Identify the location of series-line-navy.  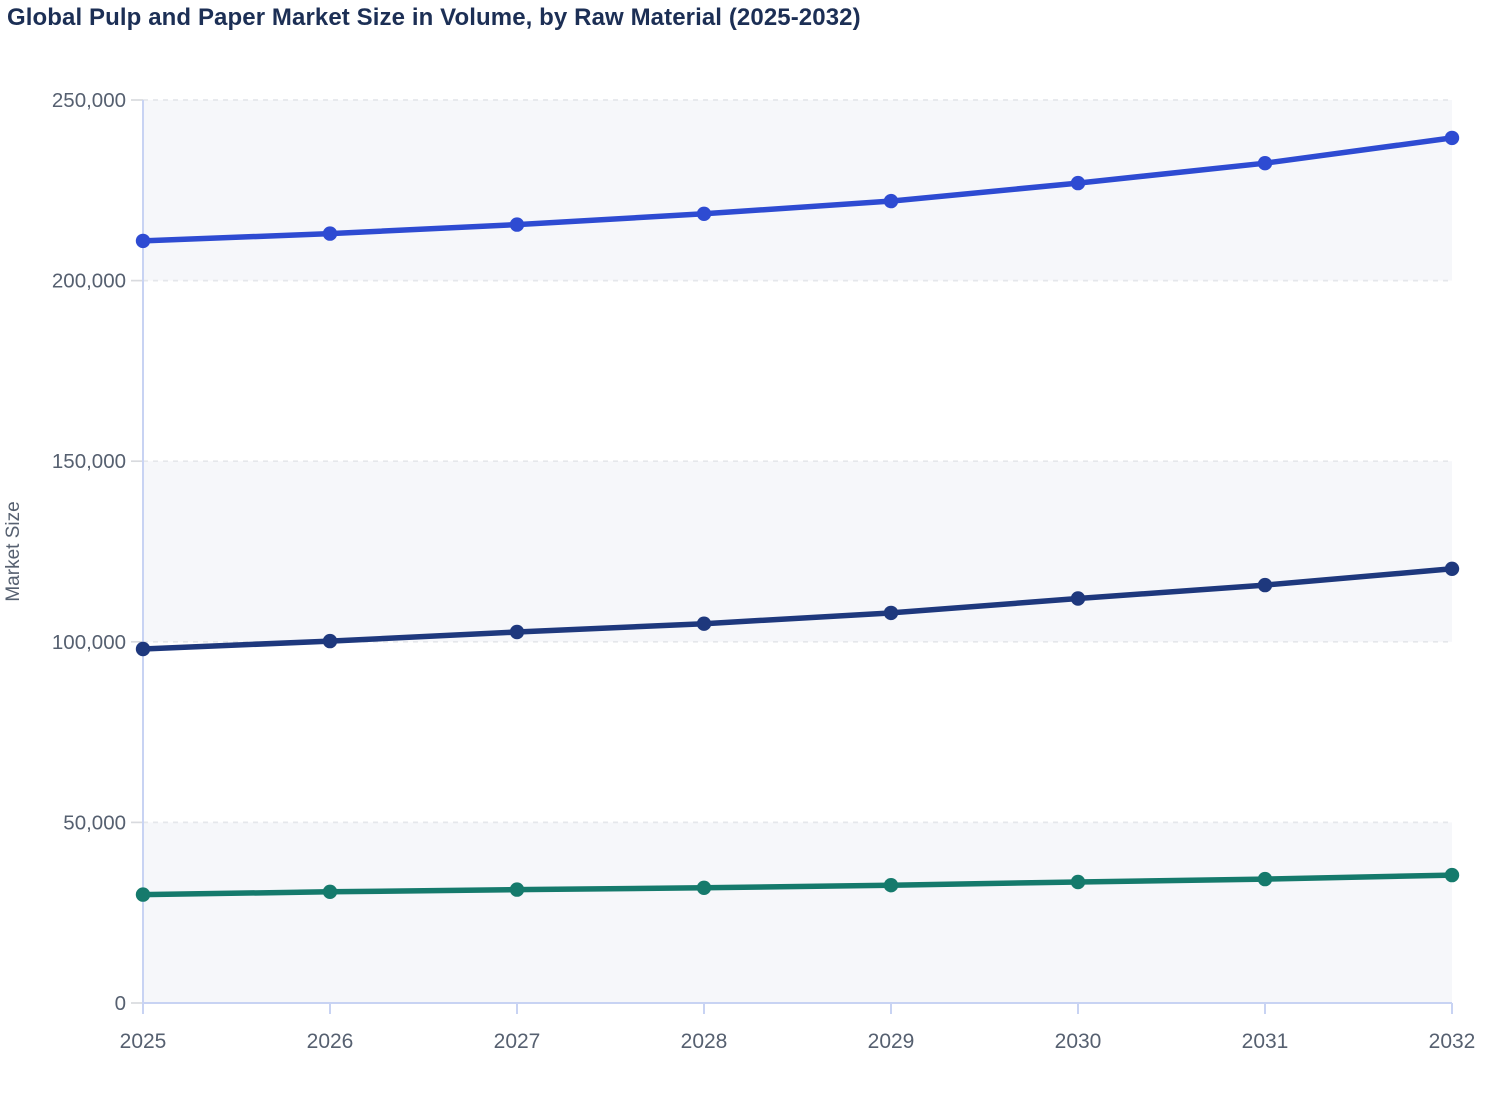
(797, 609).